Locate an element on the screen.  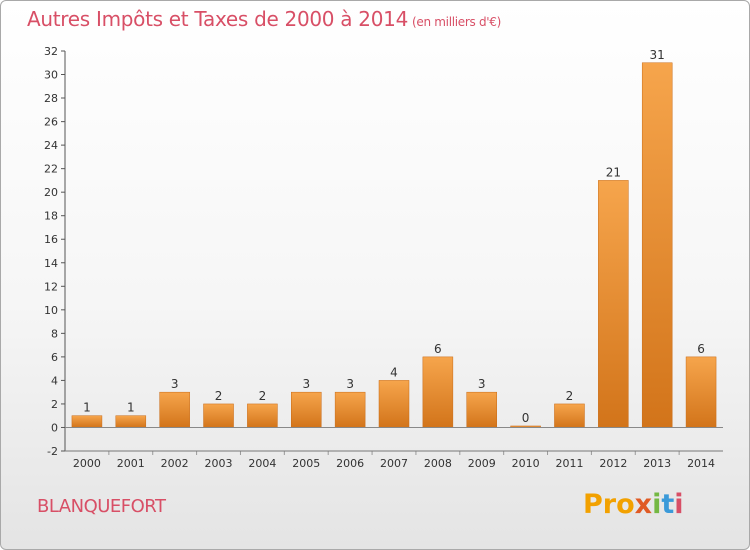
x-tick-label-2008: 2008 is located at coordinates (438, 463).